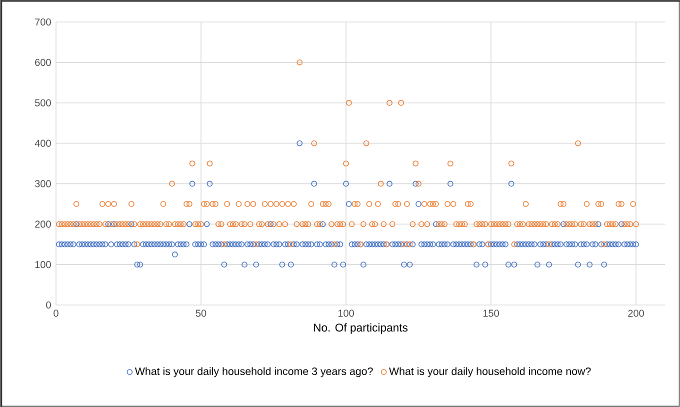  I want to click on y-tick-label: 600, so click(43, 62).